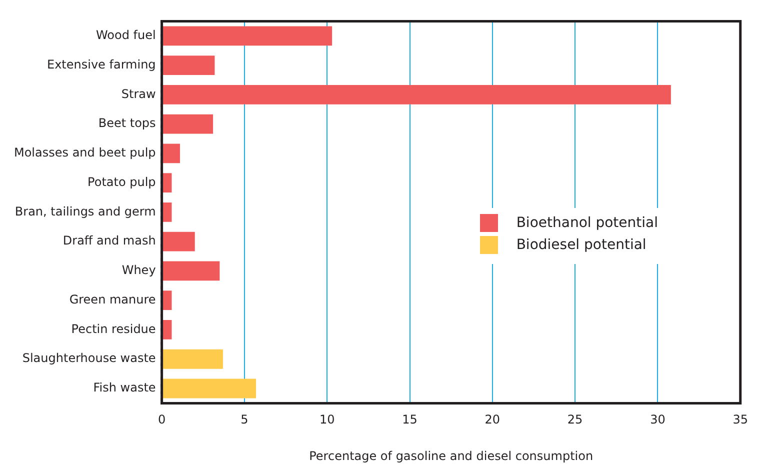 This screenshot has width=766, height=476. Describe the element at coordinates (109, 241) in the screenshot. I see `y-tick-label: Draff and mash` at that location.